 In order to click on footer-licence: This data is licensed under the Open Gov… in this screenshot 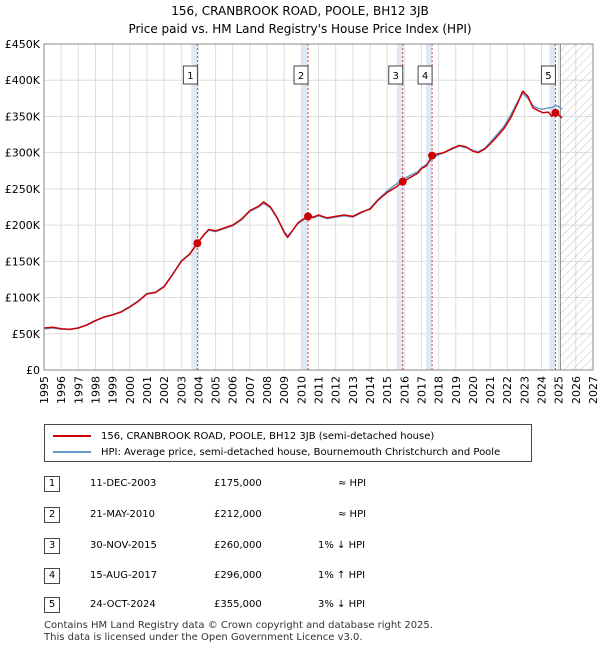, I will do `click(203, 637)`.